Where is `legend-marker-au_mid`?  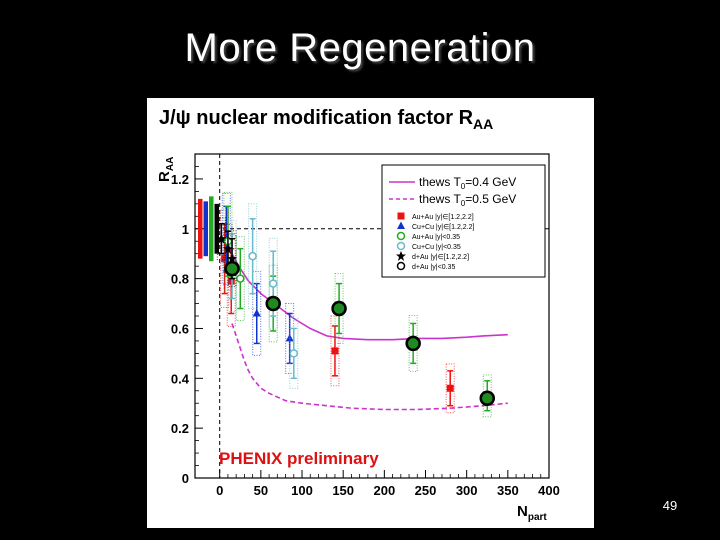
legend-marker-au_mid is located at coordinates (401, 236).